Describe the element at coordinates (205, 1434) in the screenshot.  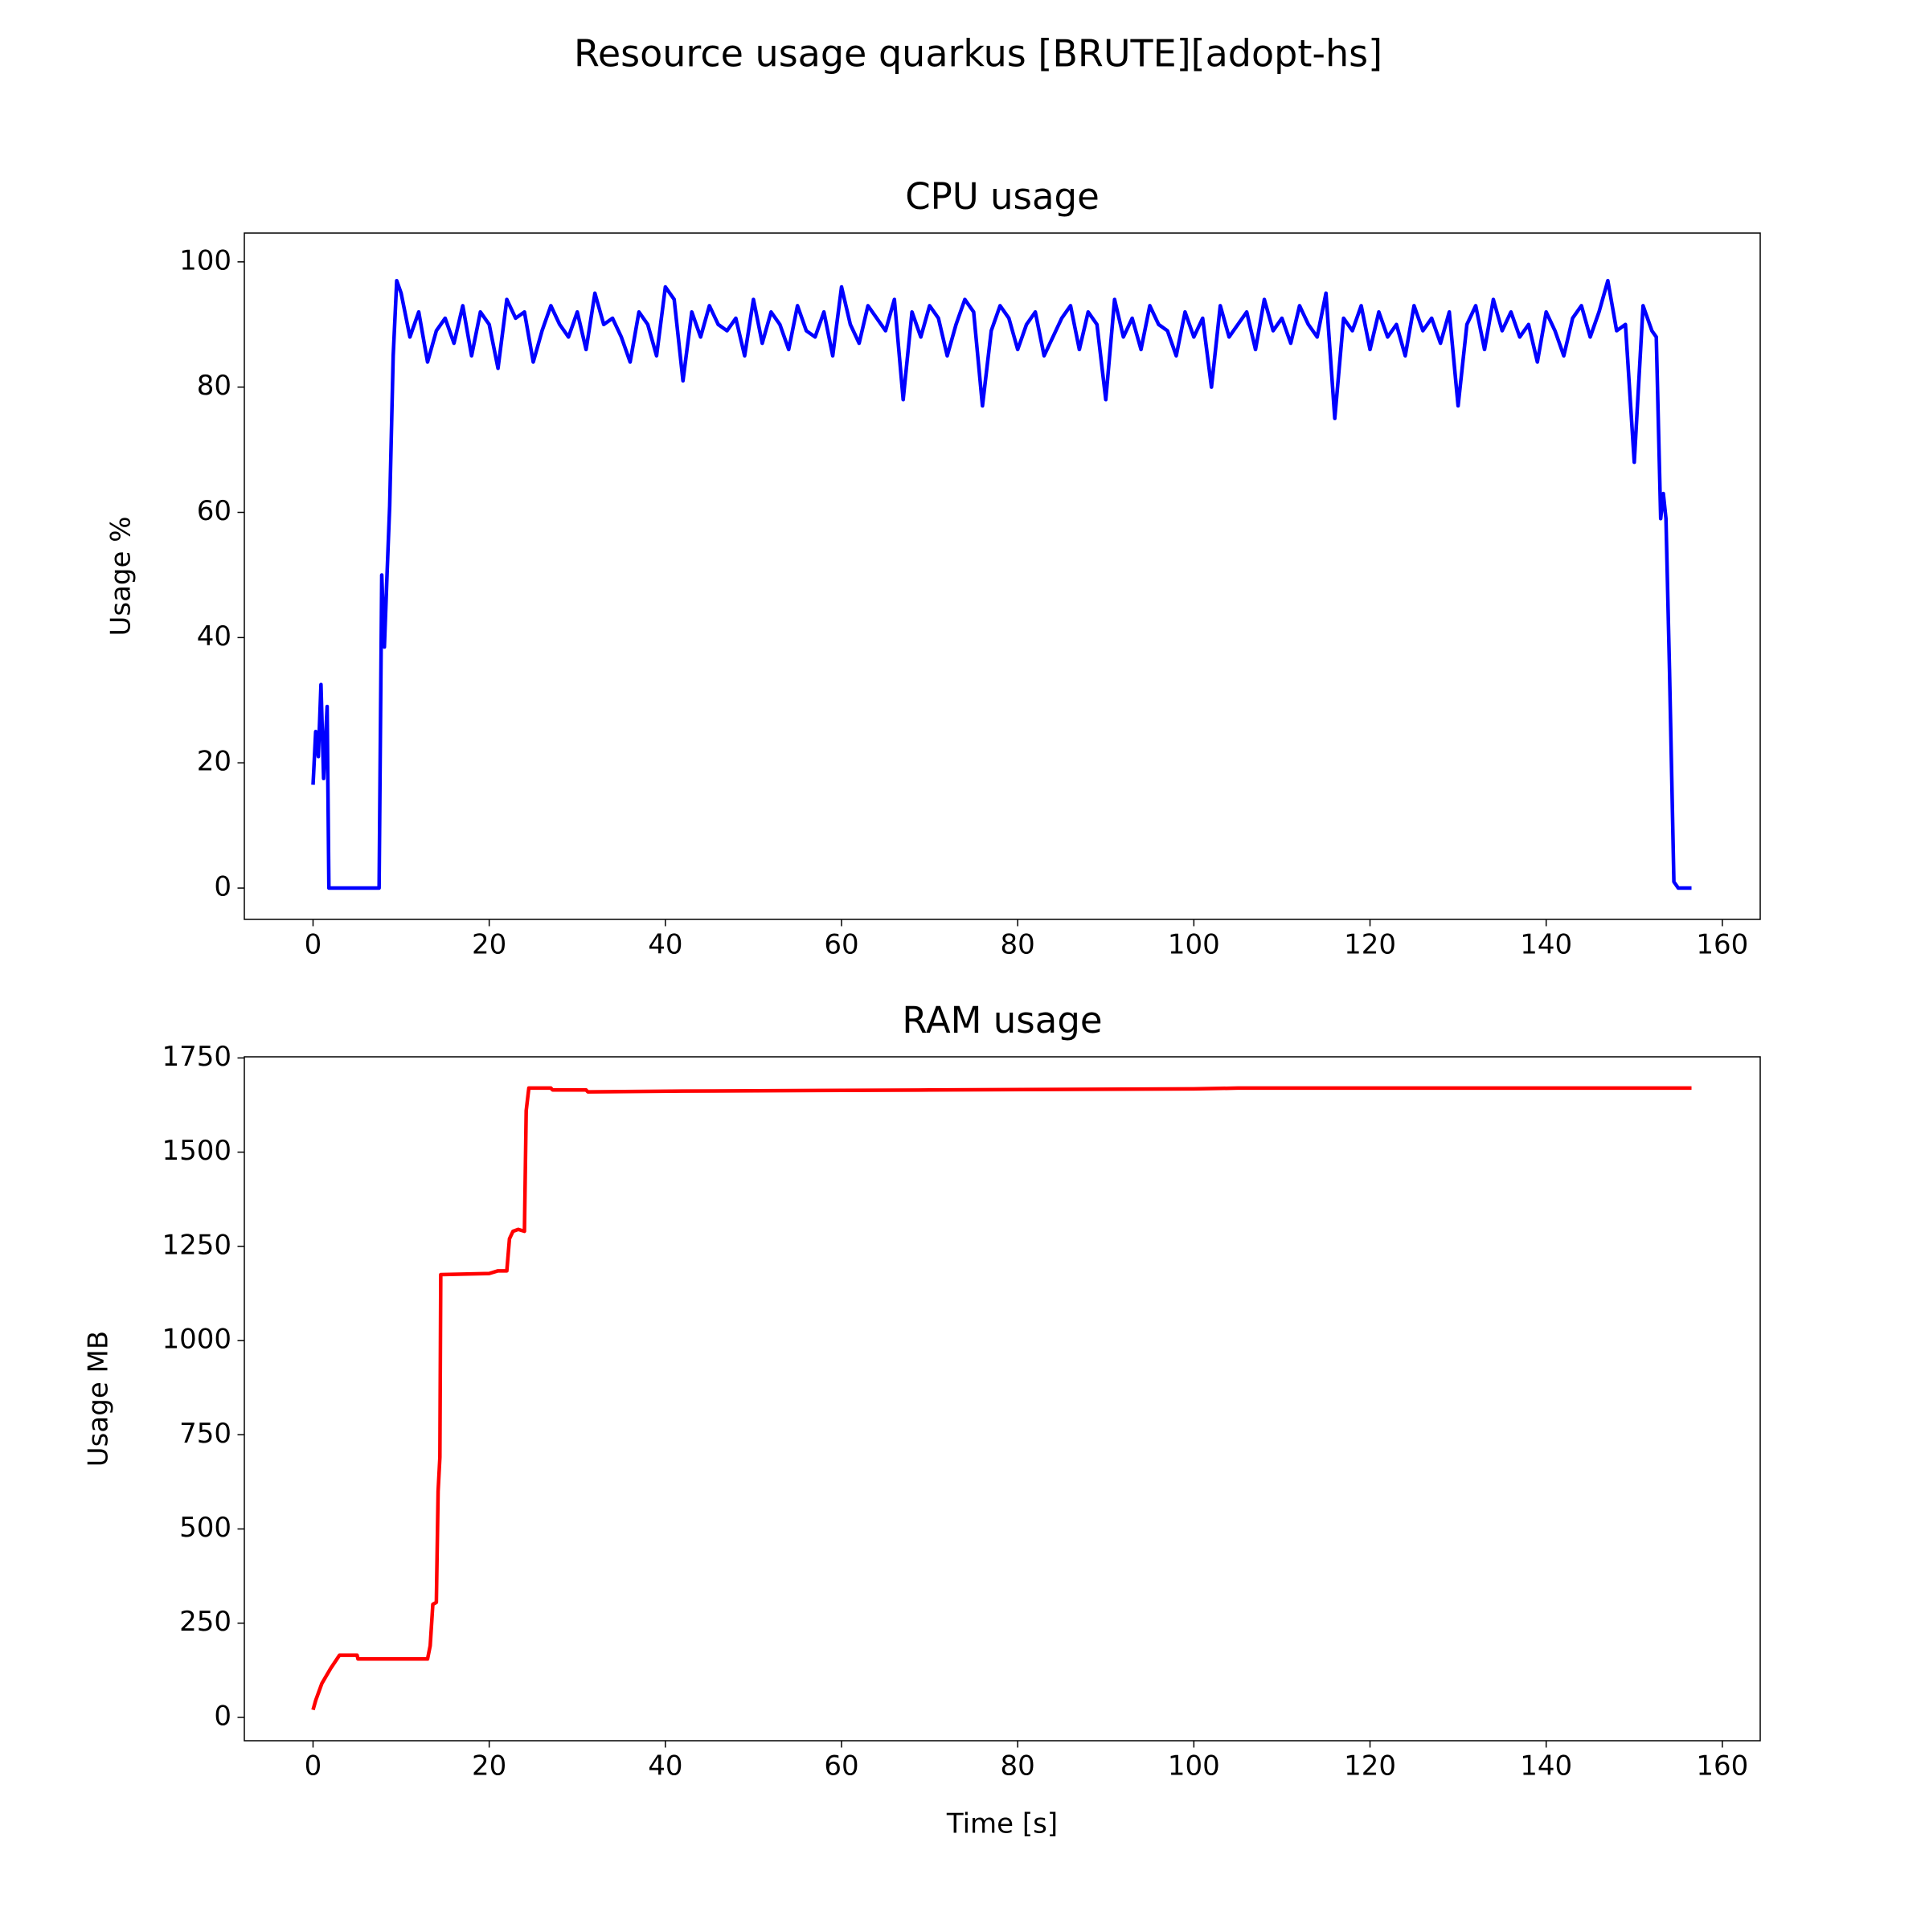
I see `y-tick-label: 750` at that location.